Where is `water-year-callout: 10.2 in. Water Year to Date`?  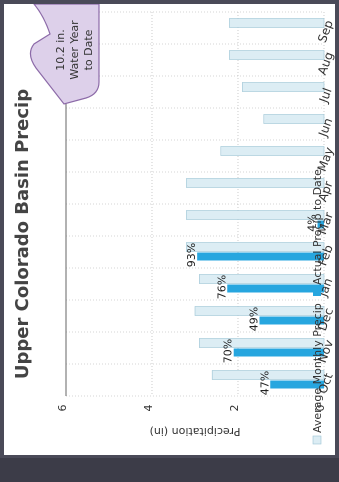 water-year-callout: 10.2 in. Water Year to Date is located at coordinates (64, 54).